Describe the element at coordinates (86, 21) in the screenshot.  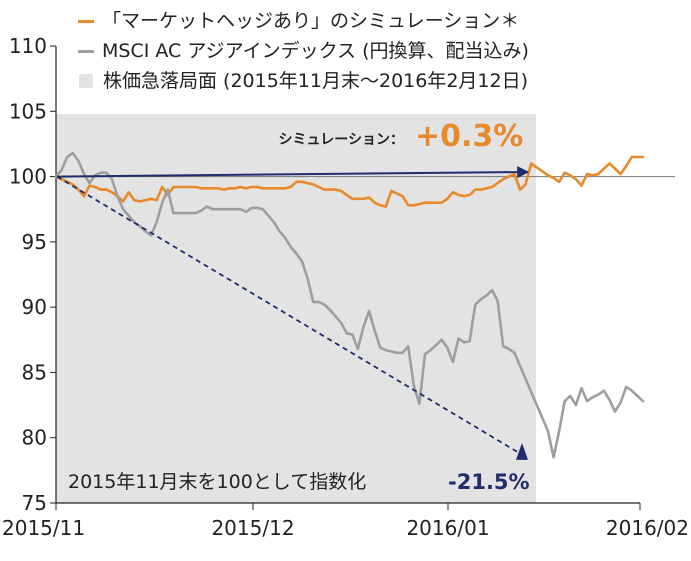
I see `legend-swatch-hedged` at that location.